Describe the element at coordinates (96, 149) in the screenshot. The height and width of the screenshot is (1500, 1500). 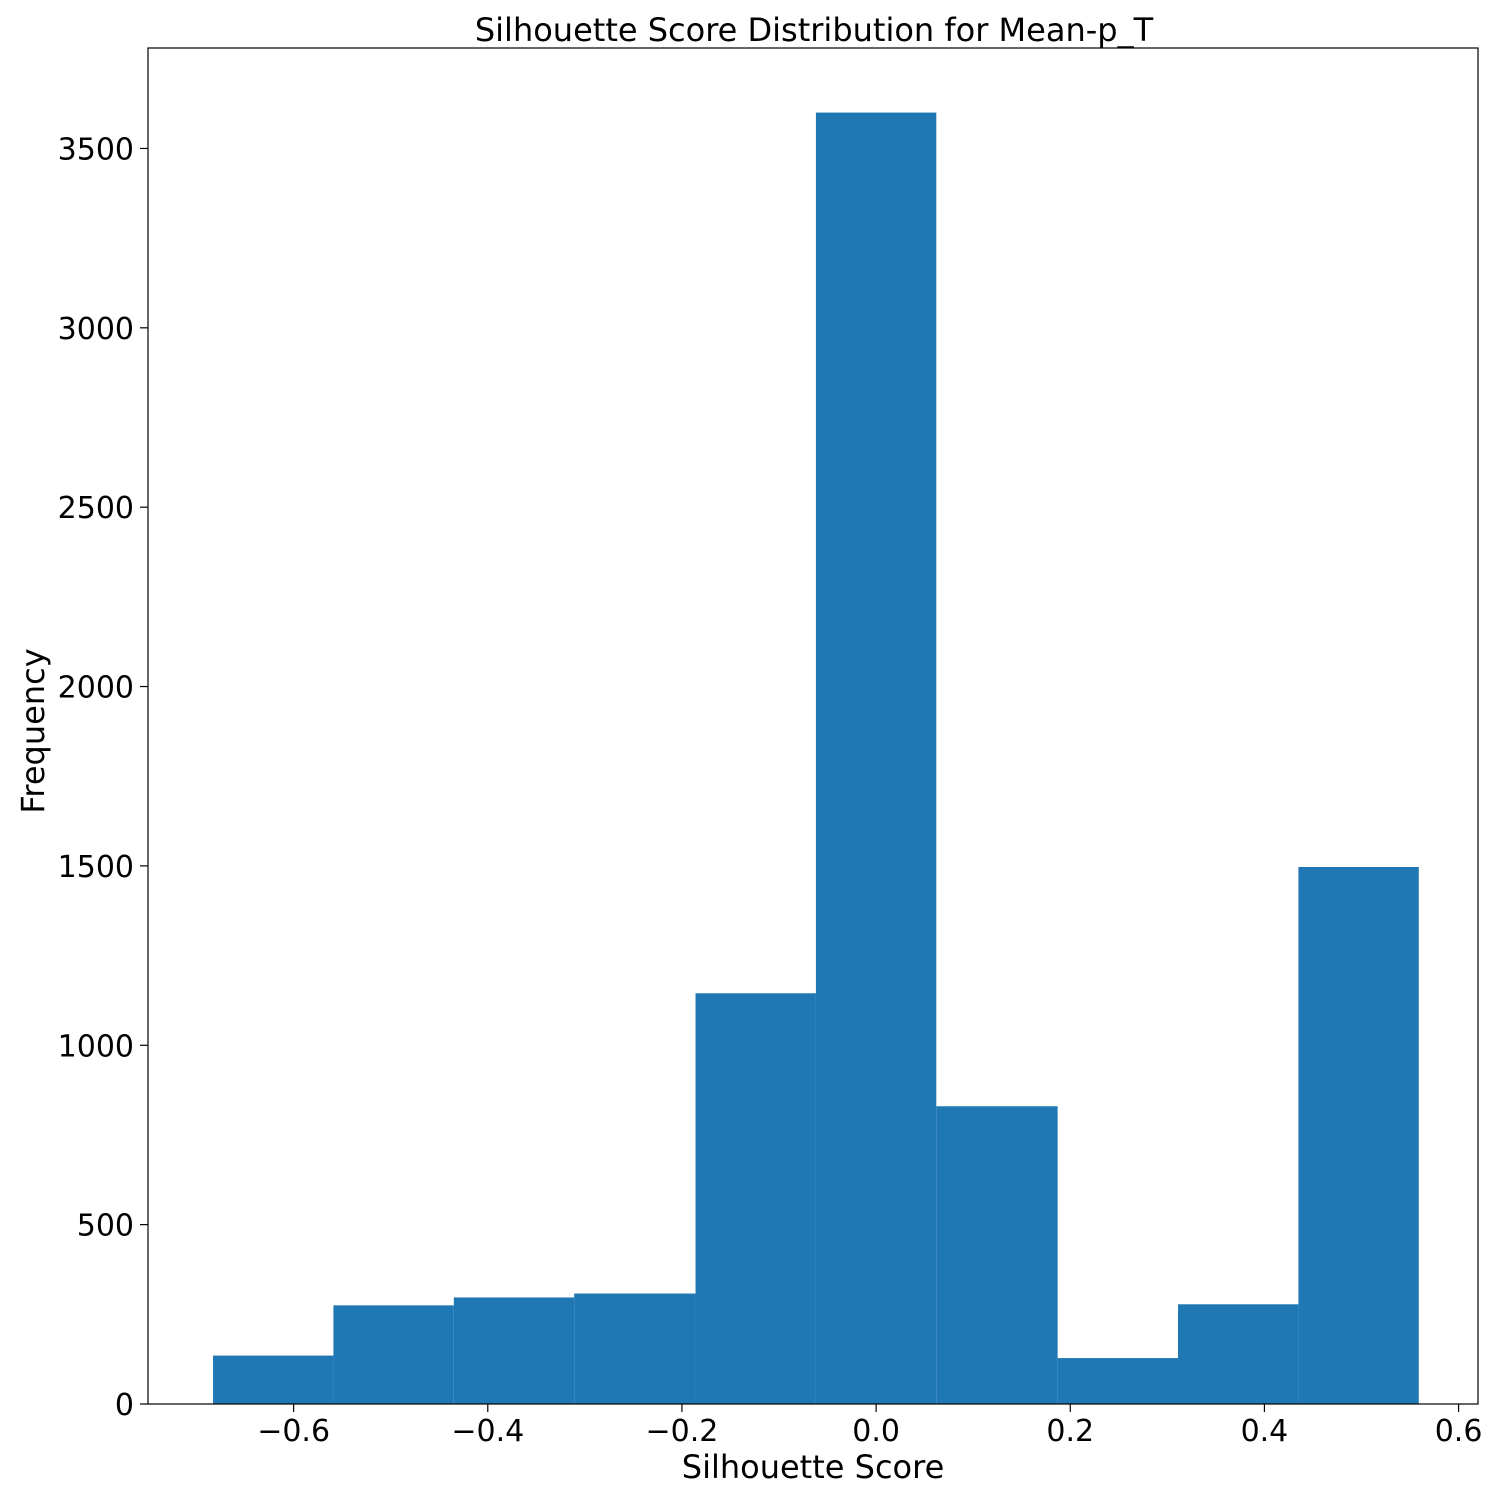
I see `y-tick-label-7: 3500` at that location.